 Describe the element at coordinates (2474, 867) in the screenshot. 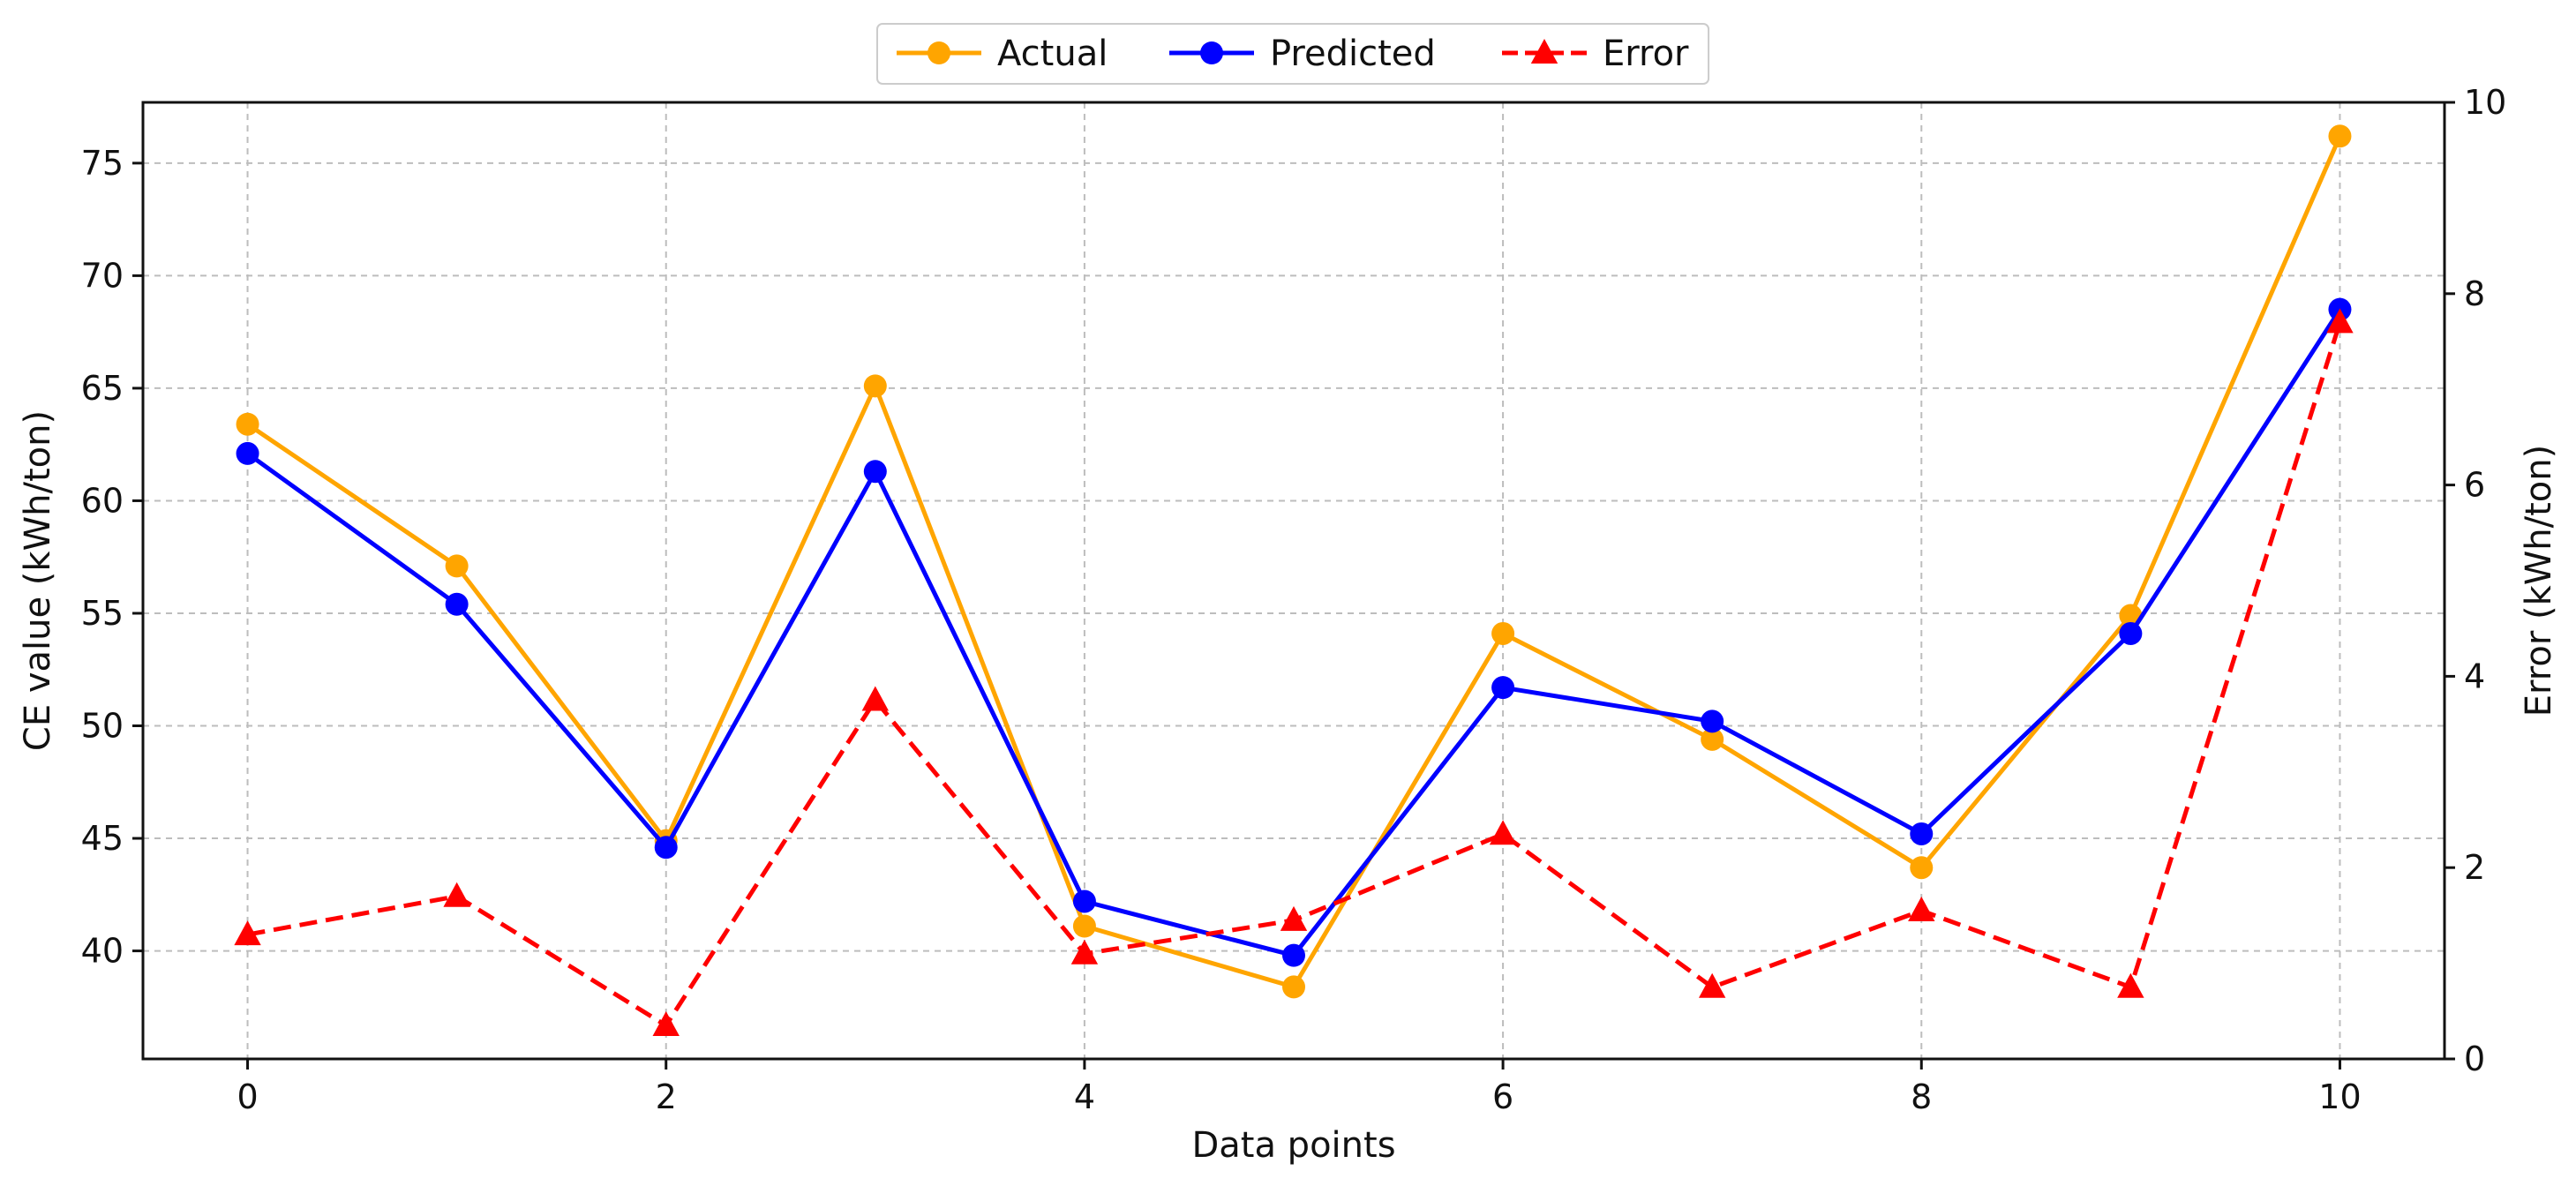

I see `y2-tick-label: 2` at that location.